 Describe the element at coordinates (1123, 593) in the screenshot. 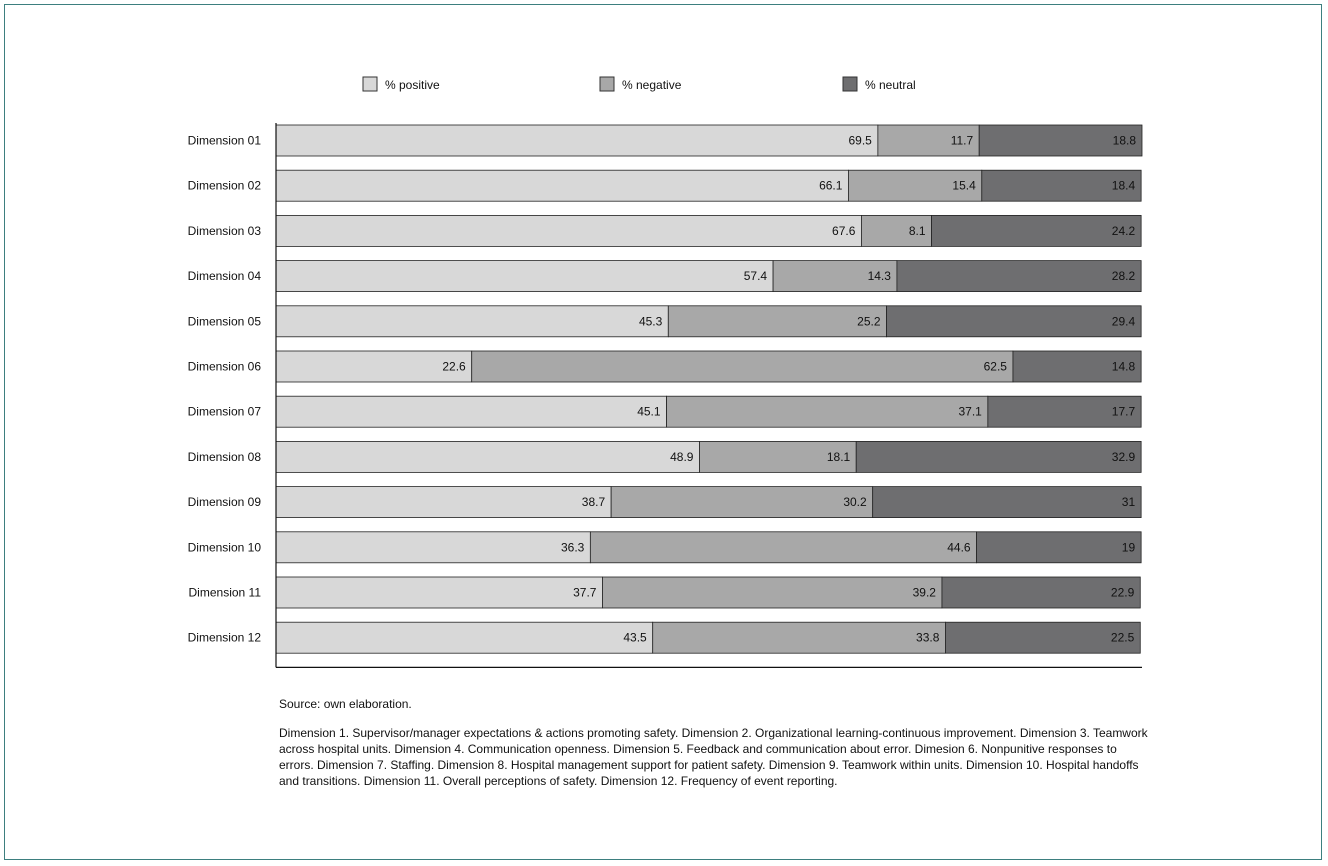

I see `data-label: 22.9` at that location.